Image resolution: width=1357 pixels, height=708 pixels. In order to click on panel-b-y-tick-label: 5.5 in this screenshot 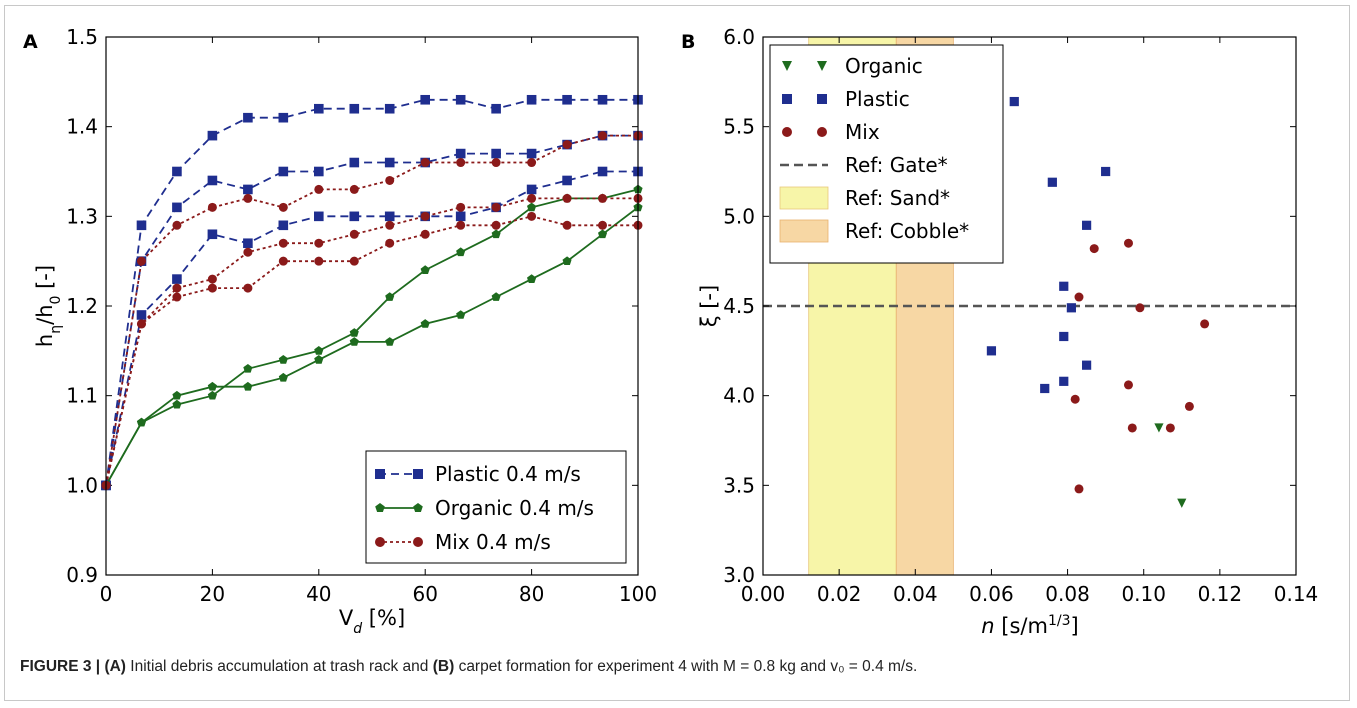, I will do `click(739, 127)`.